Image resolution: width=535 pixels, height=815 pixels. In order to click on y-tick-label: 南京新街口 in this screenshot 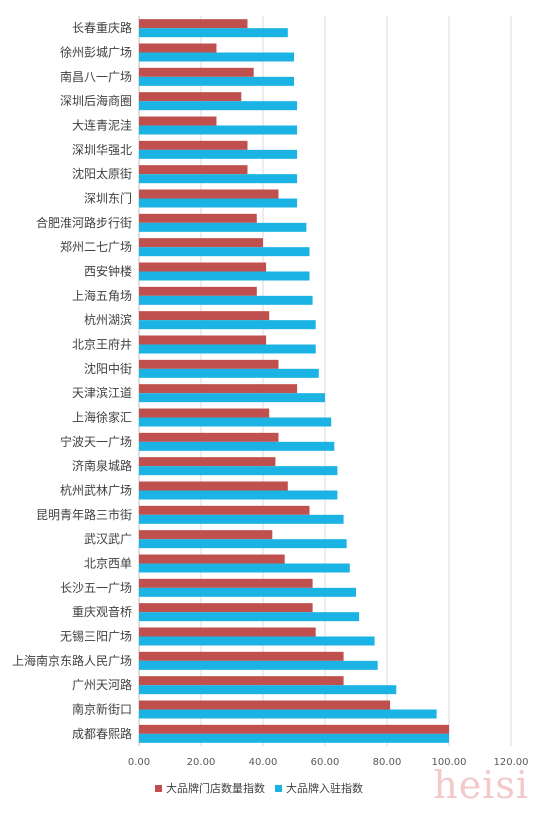, I will do `click(102, 709)`.